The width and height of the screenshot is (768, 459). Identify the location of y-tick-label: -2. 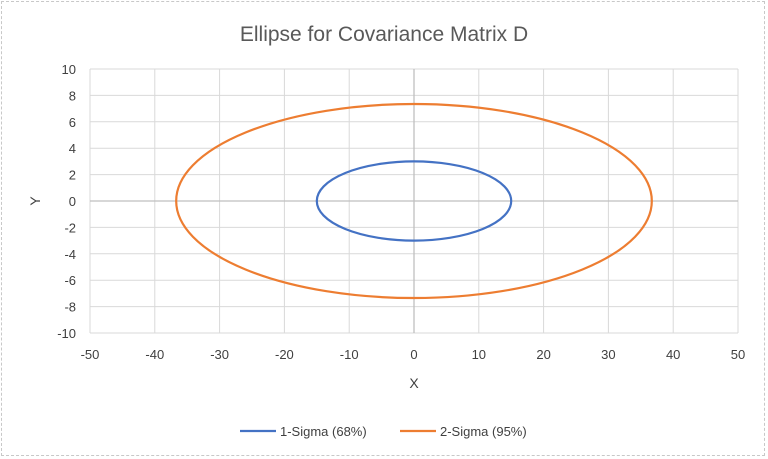
(70, 227).